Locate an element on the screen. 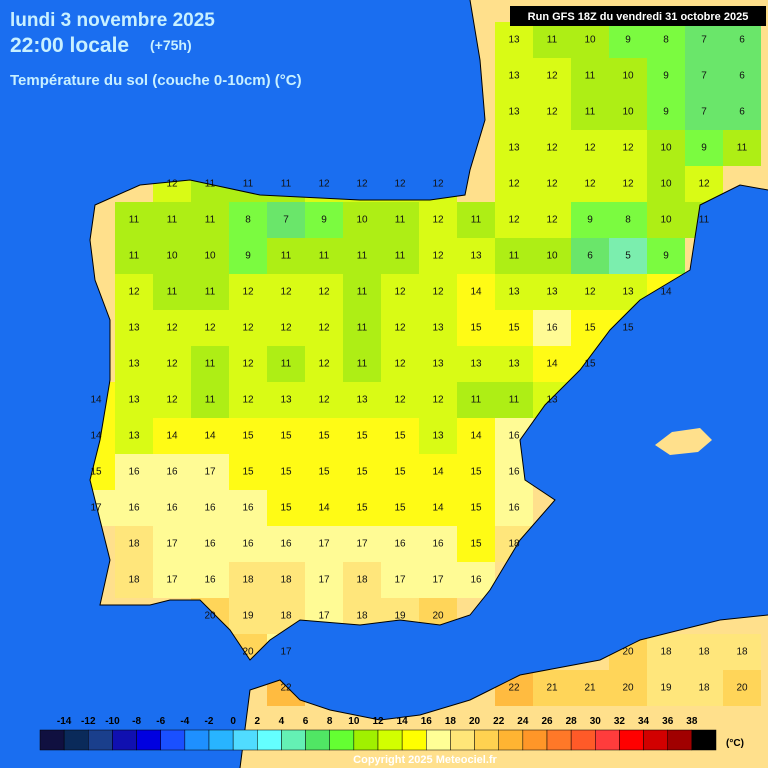 This screenshot has height=773, width=768. colorbar-tick-label: 34 is located at coordinates (644, 721).